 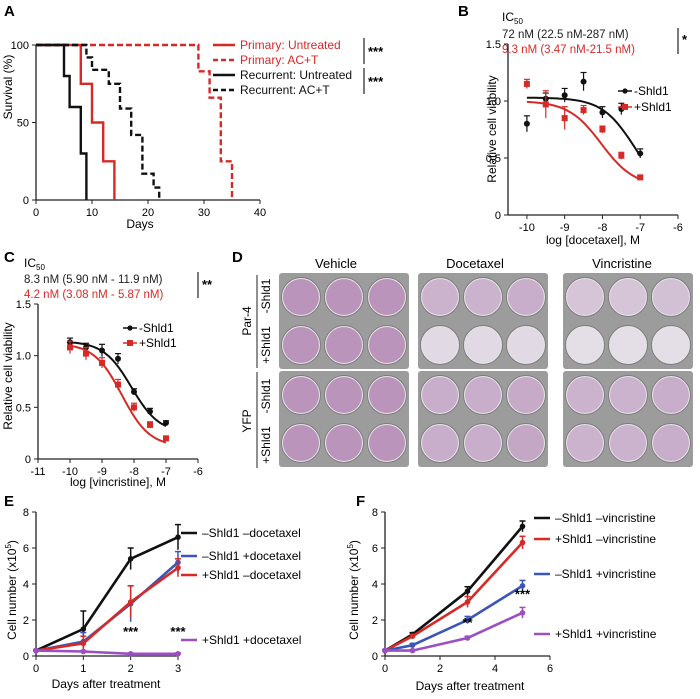 I want to click on docetaxel-axes: -10 -9 -8 -7 -6 0 0.5 1.0 1.5, so click(x=584, y=136).